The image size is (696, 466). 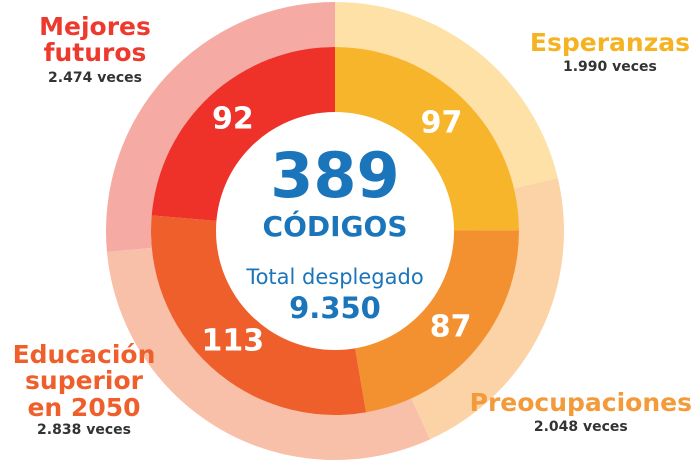 What do you see at coordinates (233, 341) in the screenshot?
I see `value-label: 113` at bounding box center [233, 341].